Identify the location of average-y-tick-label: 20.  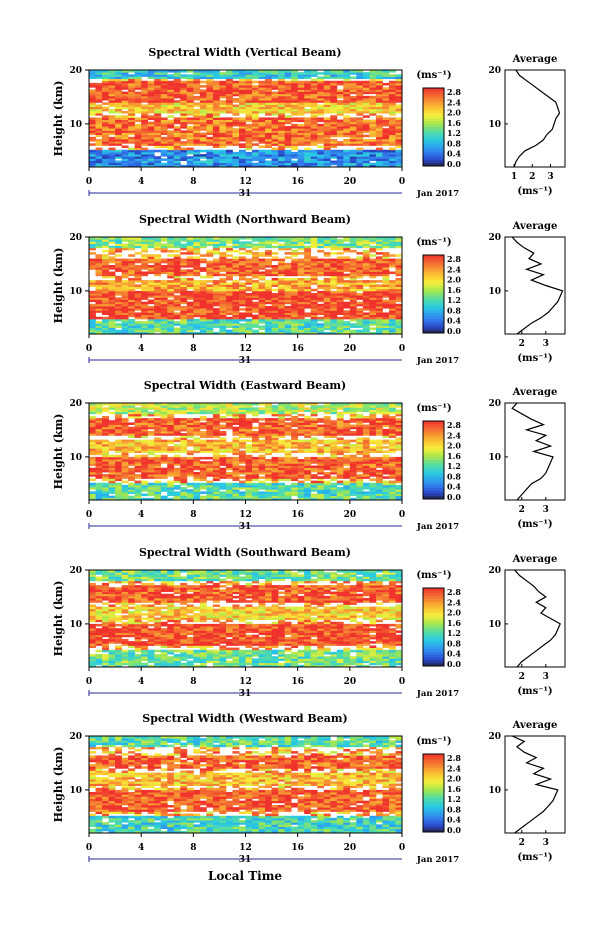
(494, 71).